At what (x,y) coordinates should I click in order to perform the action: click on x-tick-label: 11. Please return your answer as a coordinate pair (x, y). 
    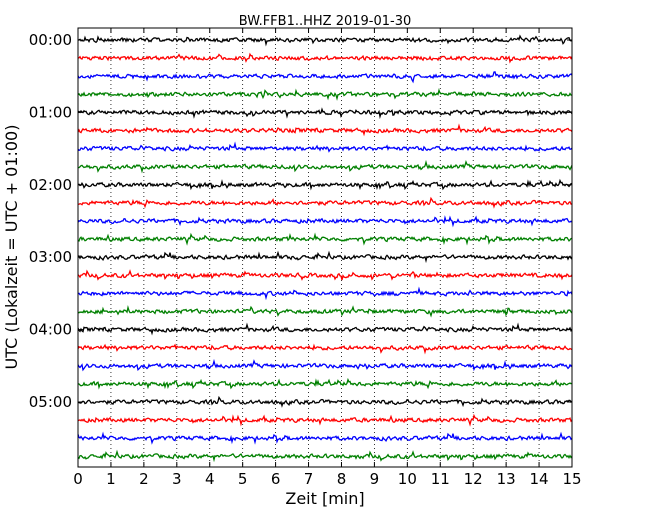
    Looking at the image, I should click on (440, 479).